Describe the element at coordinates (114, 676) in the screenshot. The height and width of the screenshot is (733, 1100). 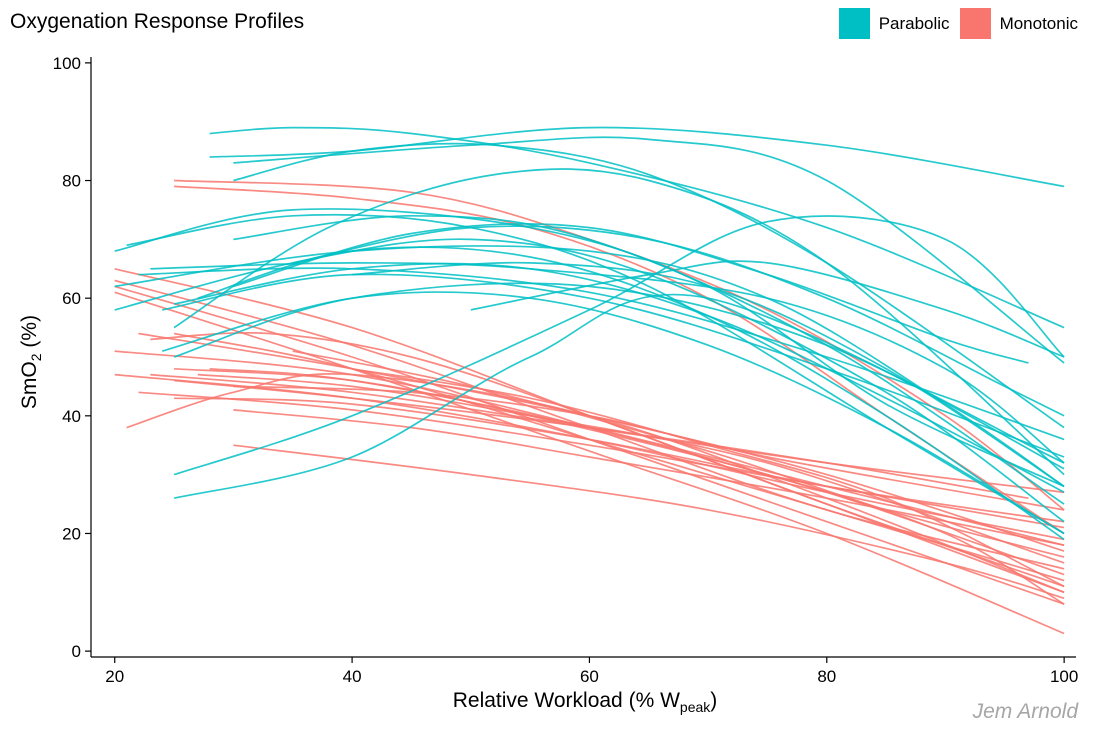
I see `x-tick-label-20: 20` at that location.